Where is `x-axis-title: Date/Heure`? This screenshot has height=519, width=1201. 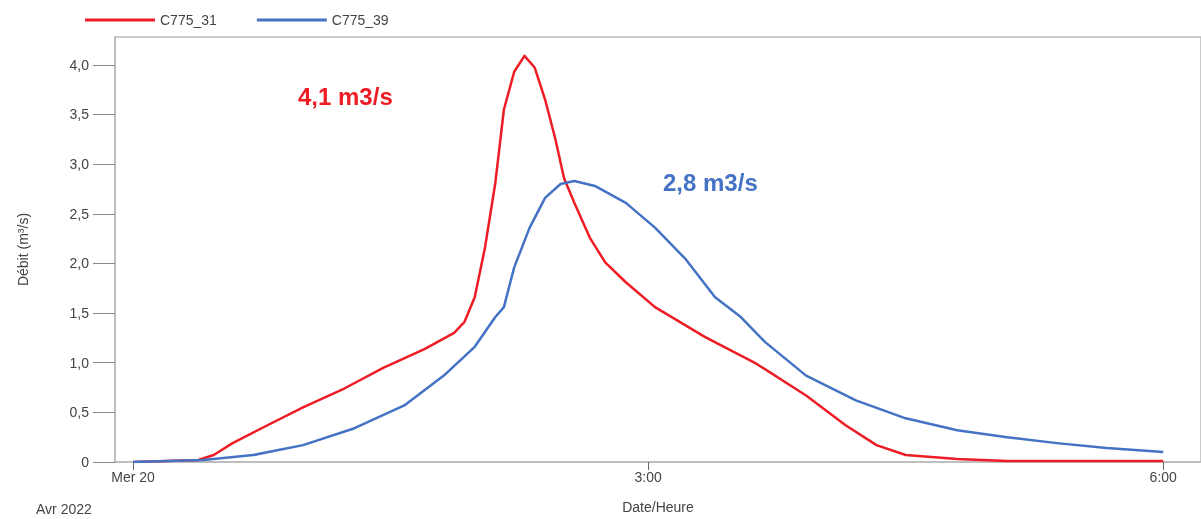
x-axis-title: Date/Heure is located at coordinates (658, 507).